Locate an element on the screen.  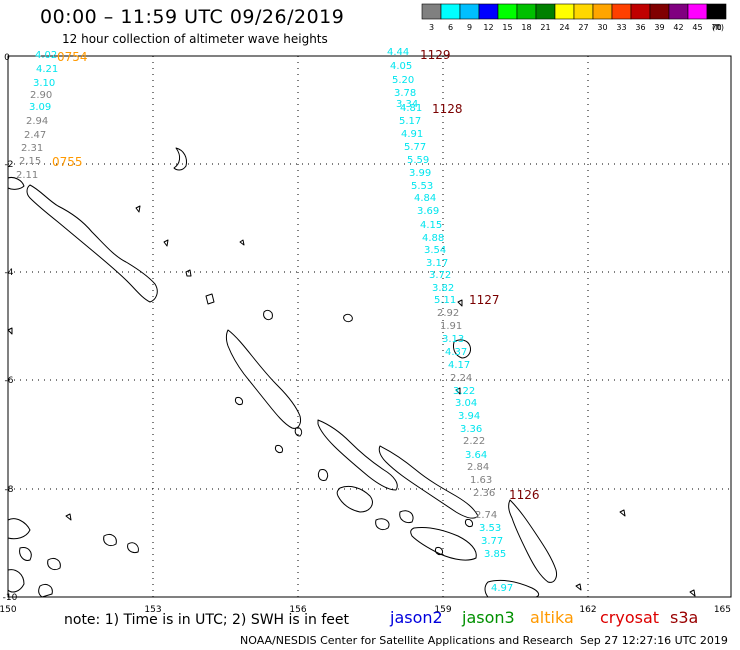
wave-height-label: 4.05 is located at coordinates (401, 66).